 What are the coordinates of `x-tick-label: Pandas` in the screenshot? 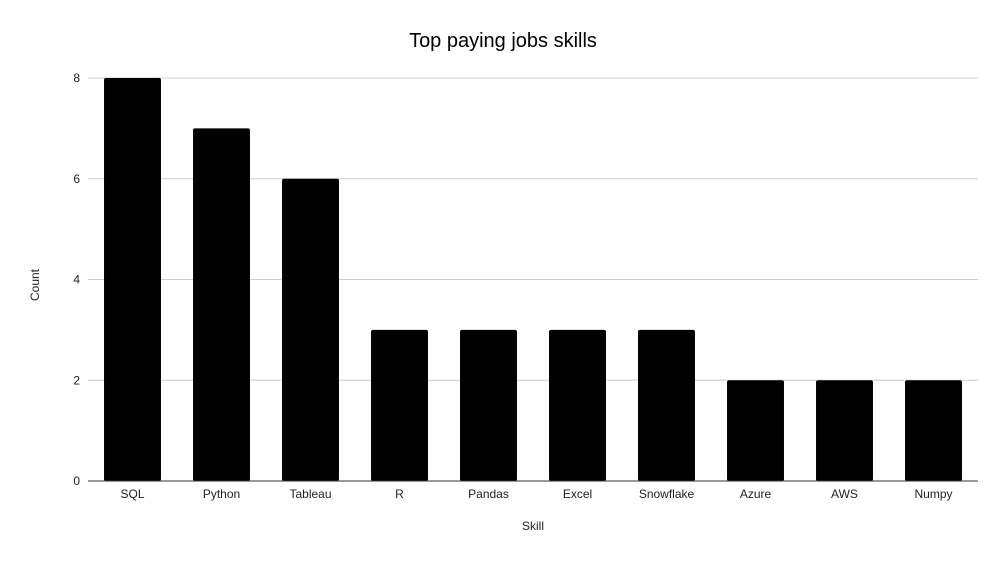 It's located at (488, 494).